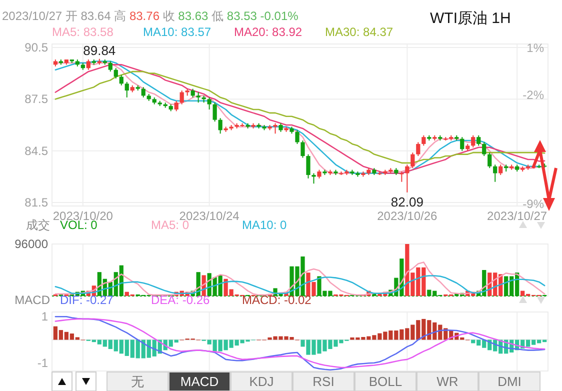  What do you see at coordinates (99, 50) in the screenshot?
I see `annotation: 89.84` at bounding box center [99, 50].